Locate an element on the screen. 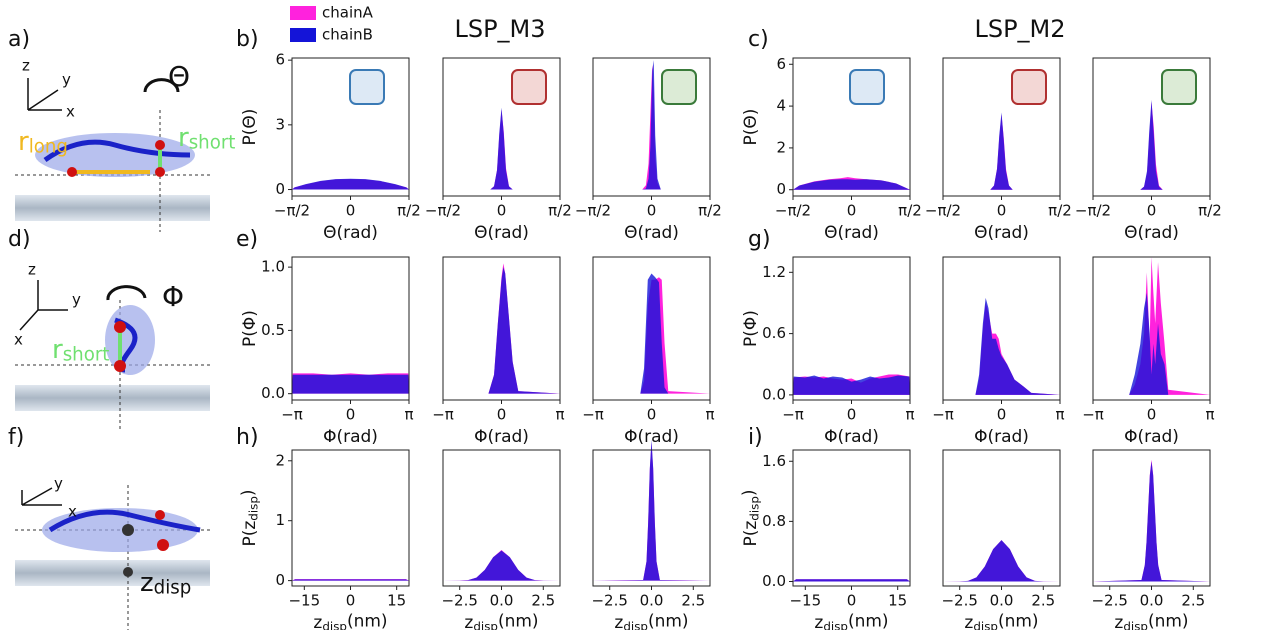 The image size is (1267, 630). y-tick-label: 1.6 is located at coordinates (774, 461).